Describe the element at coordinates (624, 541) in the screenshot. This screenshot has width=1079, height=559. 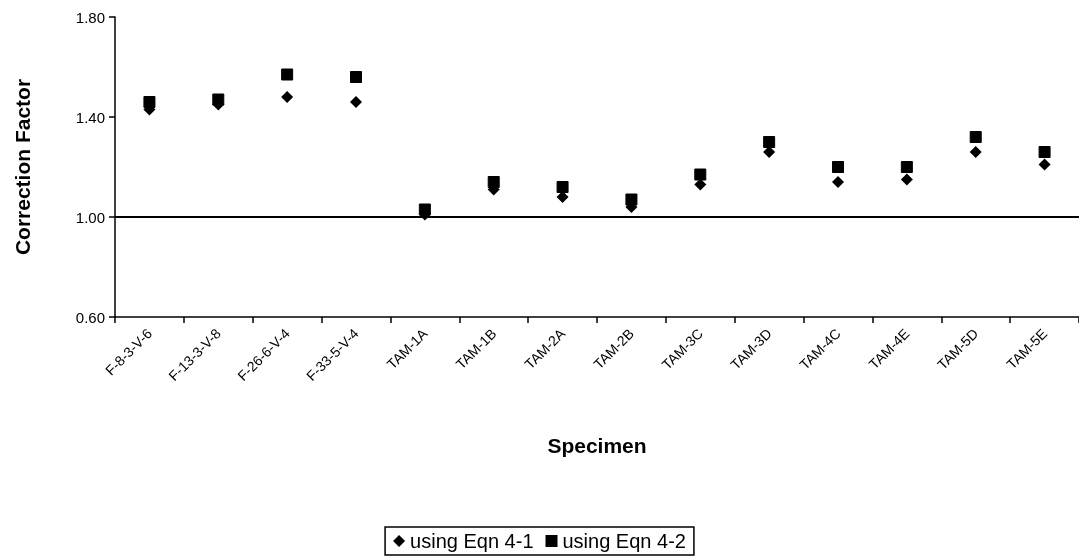
I see `legend-label: using Eqn 4-2` at that location.